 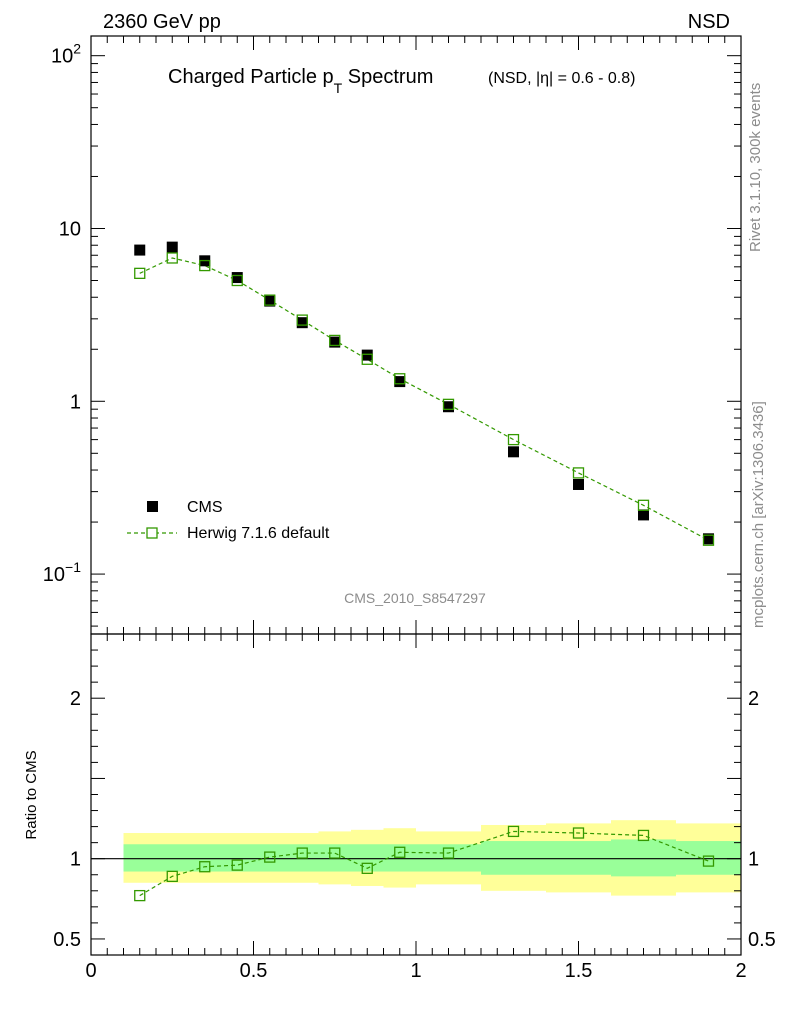 I want to click on ratio-ylabel: Ratio to CMS, so click(x=31, y=794).